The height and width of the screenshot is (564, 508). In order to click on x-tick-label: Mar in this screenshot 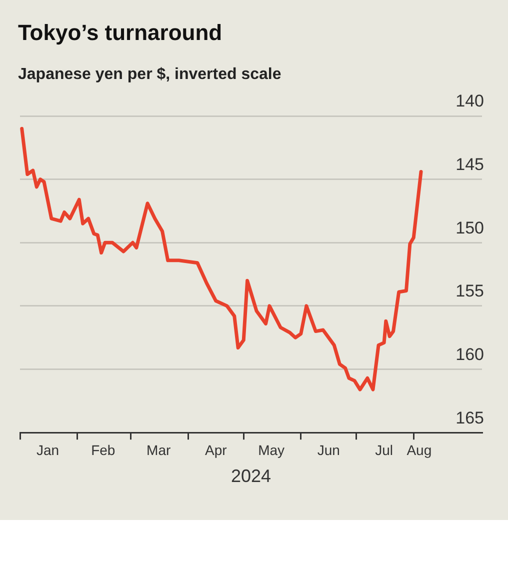, I will do `click(158, 450)`.